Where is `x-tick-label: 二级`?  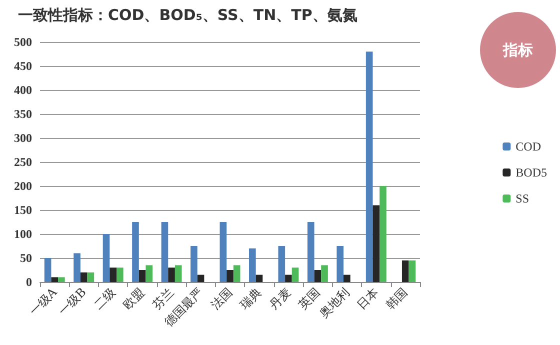 x-tick-label: 二级 is located at coordinates (104, 298).